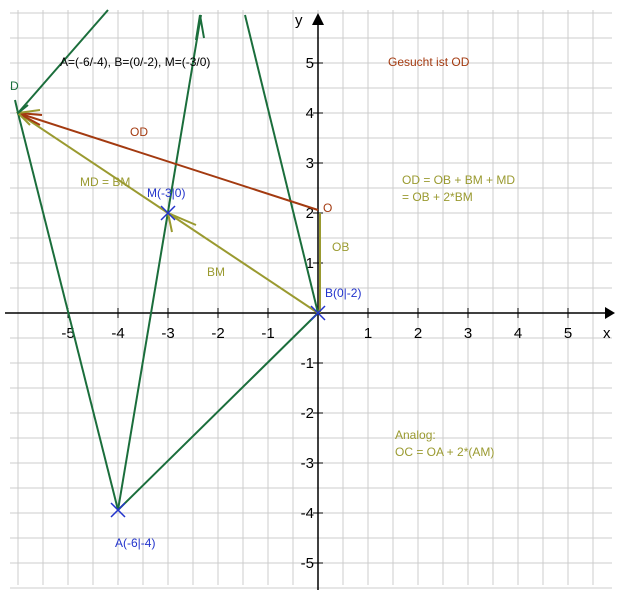 The height and width of the screenshot is (598, 626). What do you see at coordinates (607, 333) in the screenshot?
I see `axis-label: x` at bounding box center [607, 333].